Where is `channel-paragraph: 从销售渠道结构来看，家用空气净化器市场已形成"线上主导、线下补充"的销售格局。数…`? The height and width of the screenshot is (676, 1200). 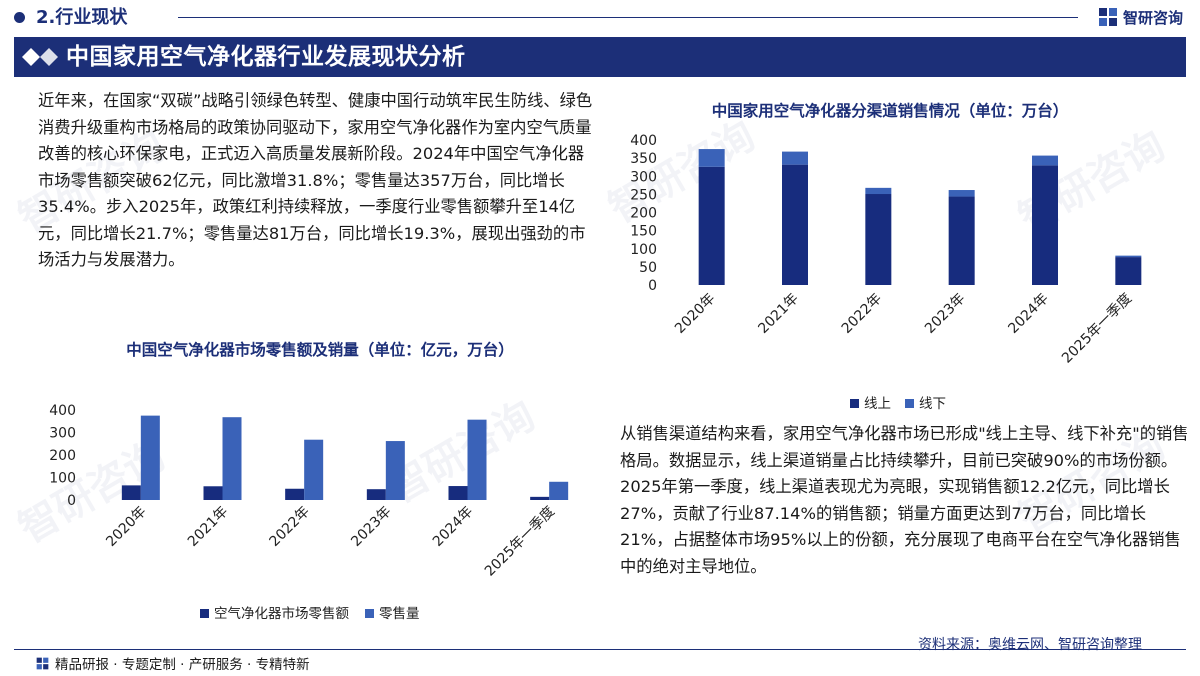
channel-paragraph: 从销售渠道结构来看，家用空气净化器市场已形成"线上主导、线下补充"的销售格局。数… is located at coordinates (904, 500).